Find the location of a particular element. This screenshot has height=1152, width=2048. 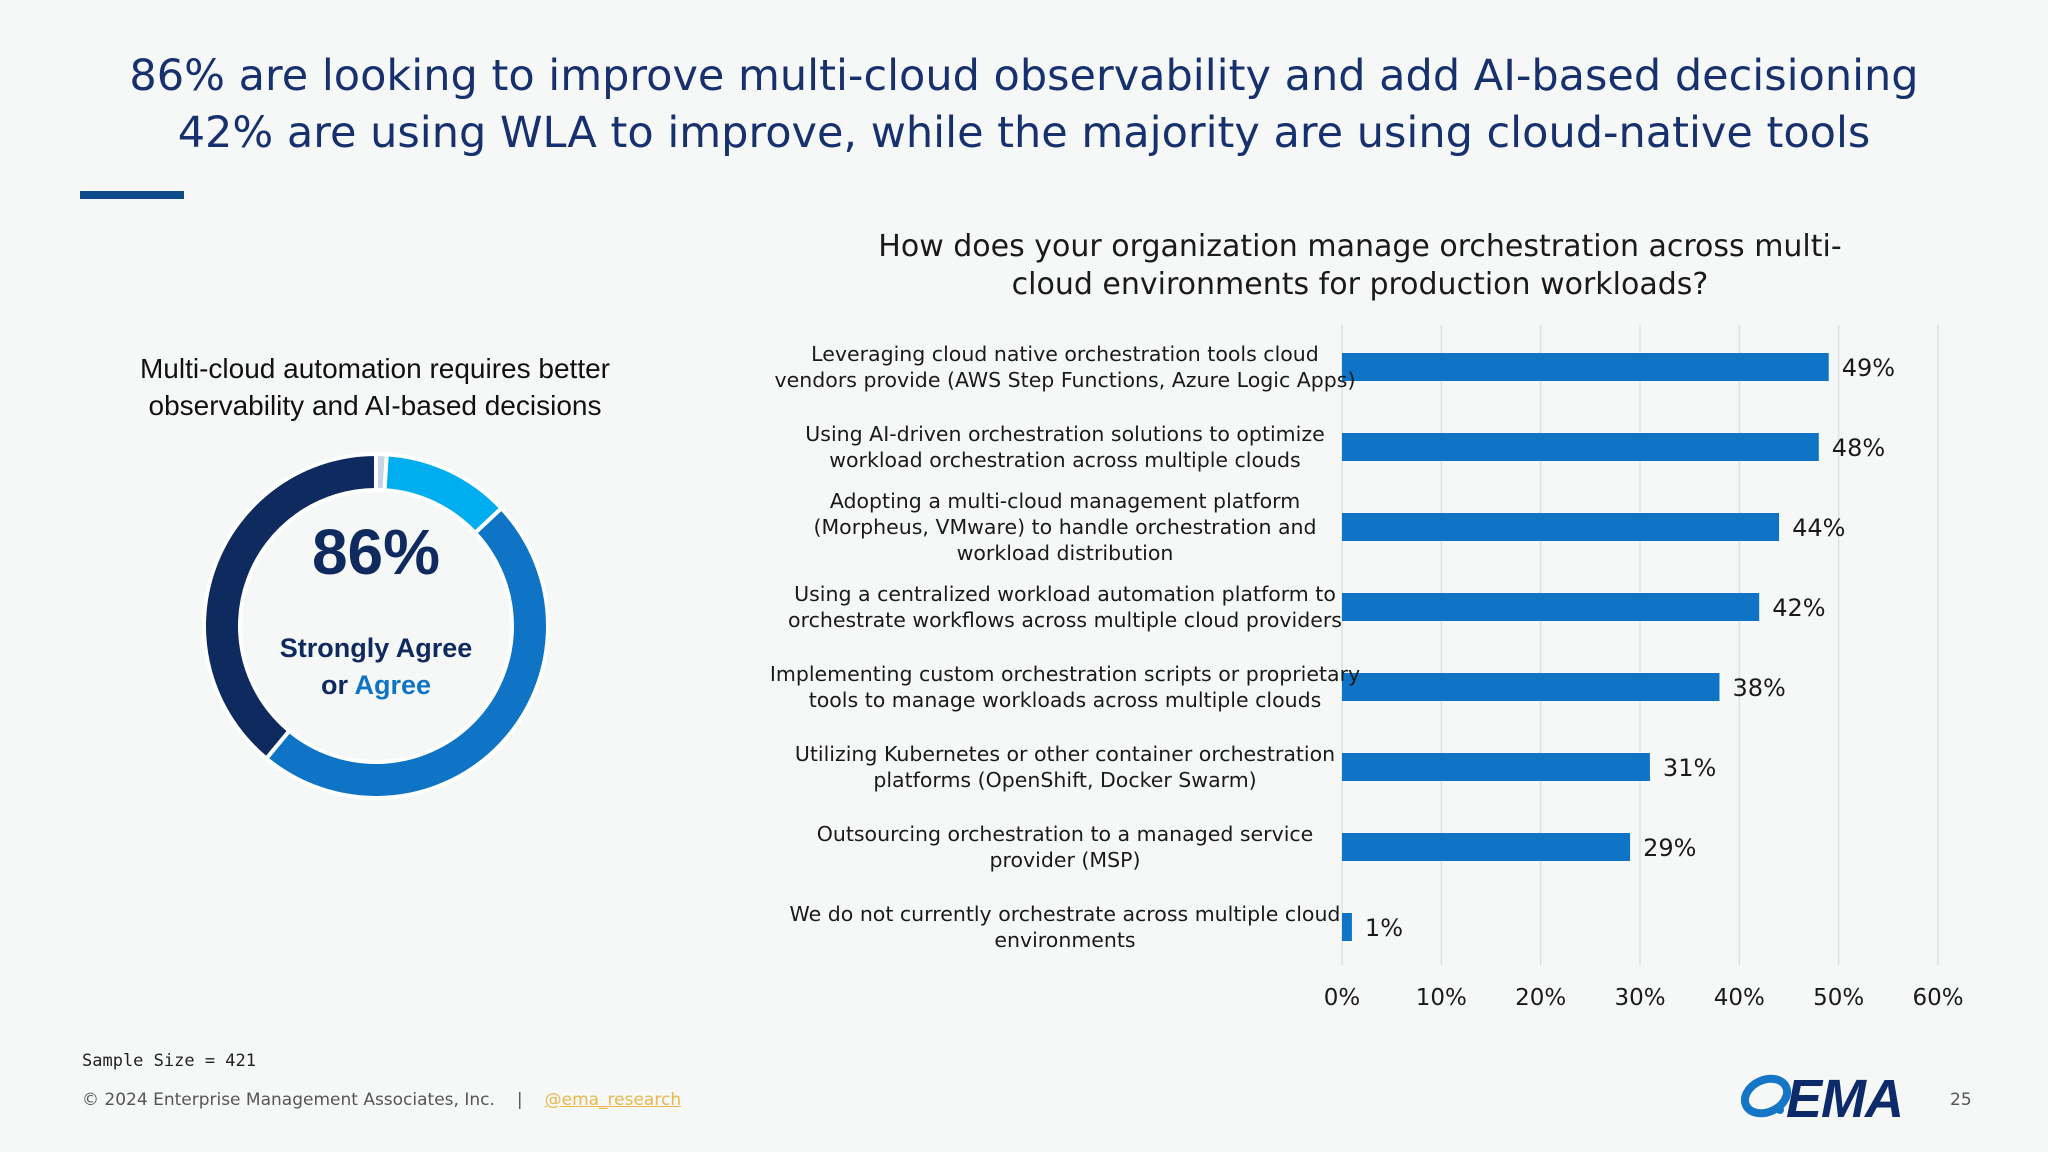

x-tick-label: 0% is located at coordinates (1342, 998).